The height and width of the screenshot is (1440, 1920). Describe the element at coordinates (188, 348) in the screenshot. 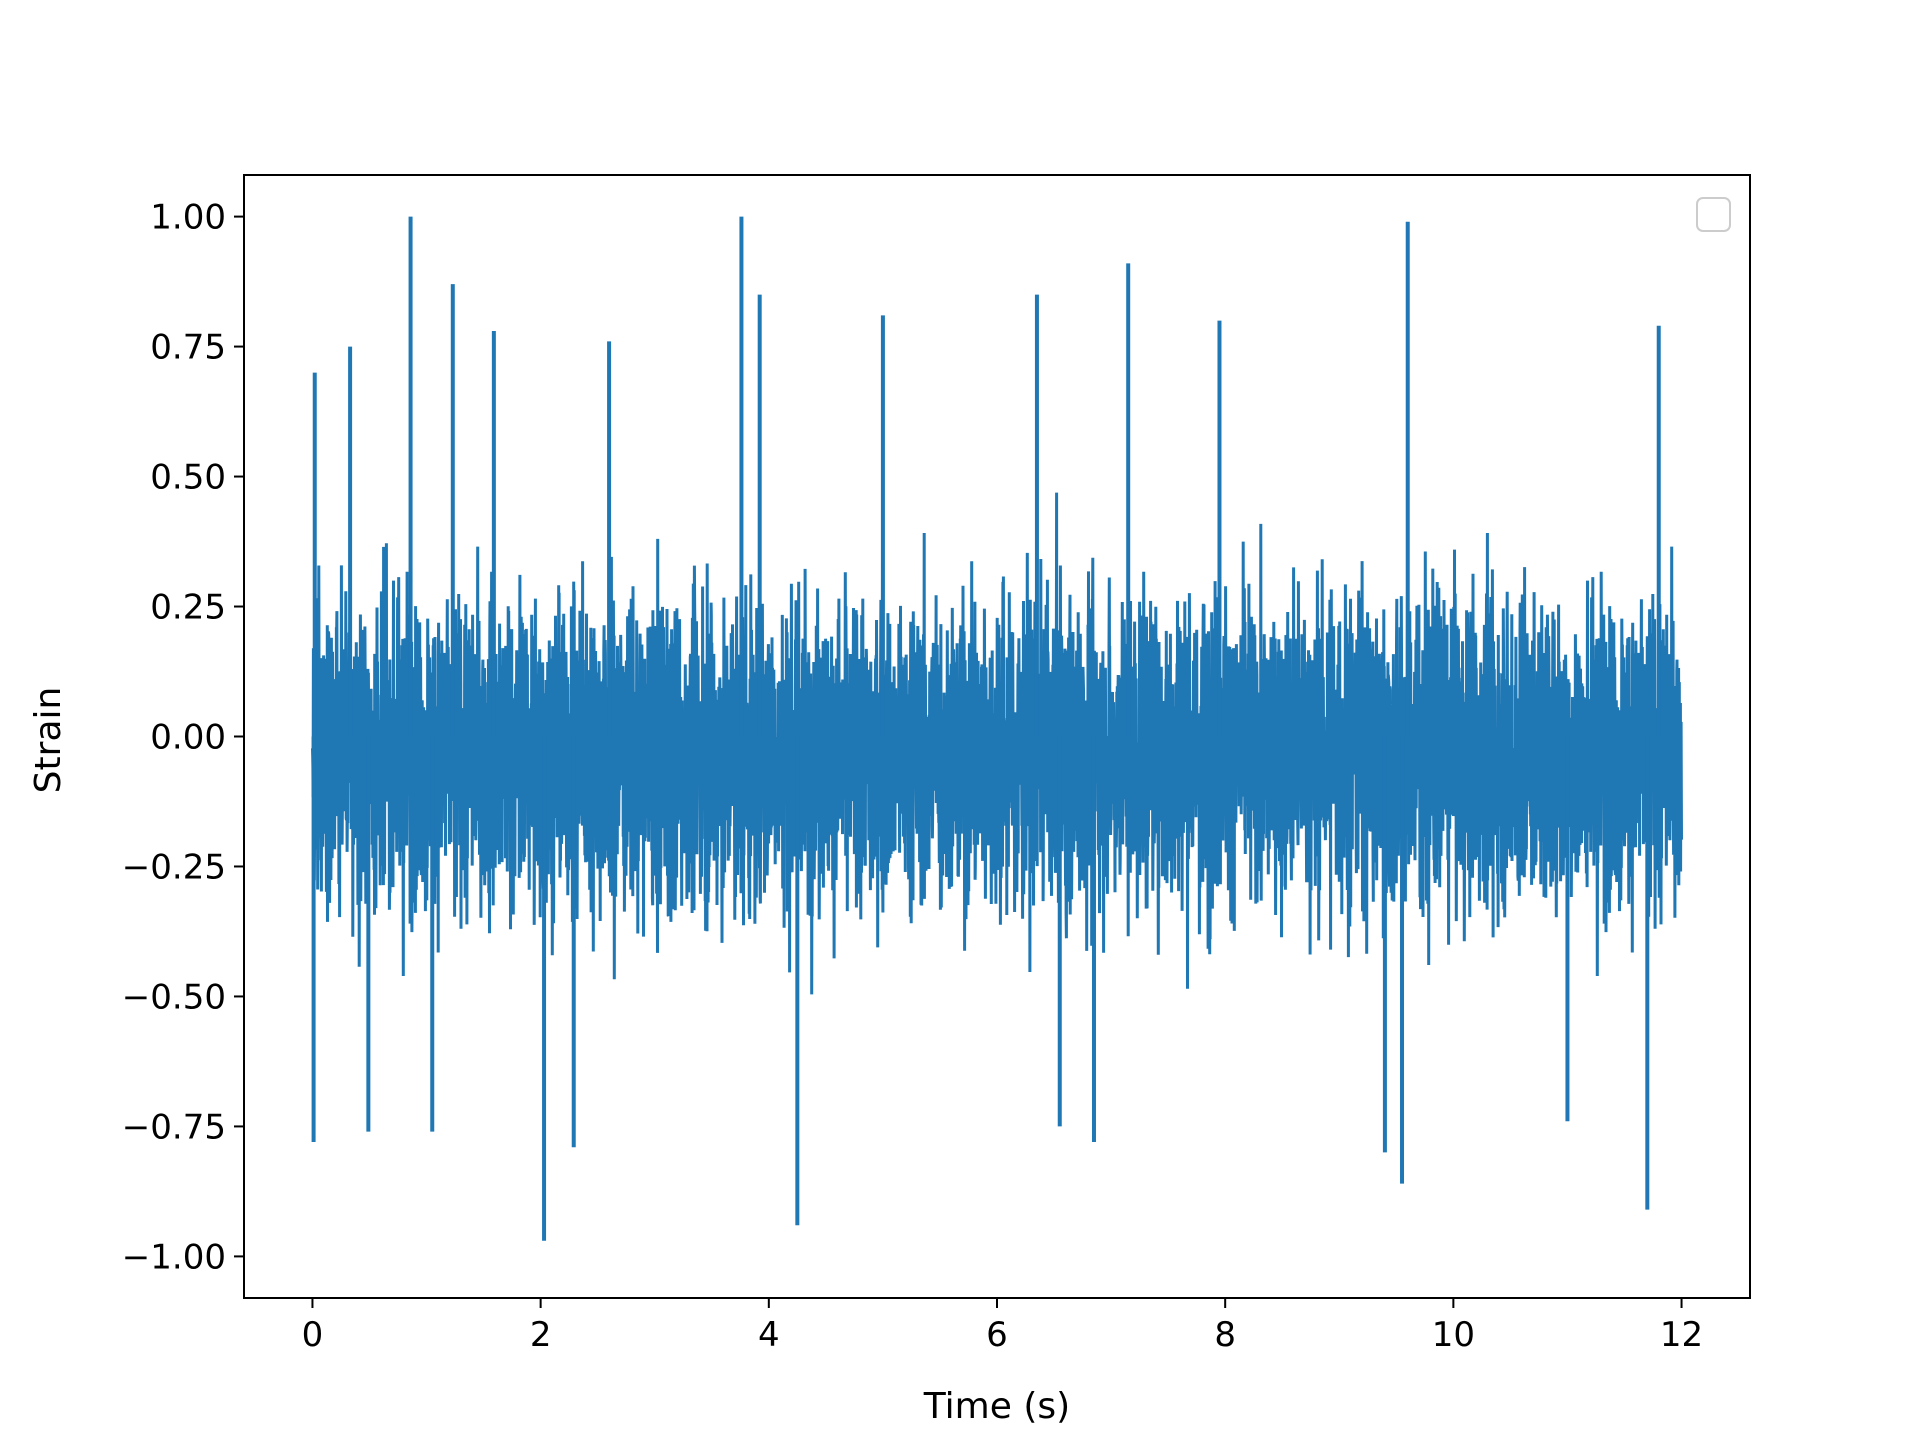

I see `y-tick-label: 0.75` at that location.